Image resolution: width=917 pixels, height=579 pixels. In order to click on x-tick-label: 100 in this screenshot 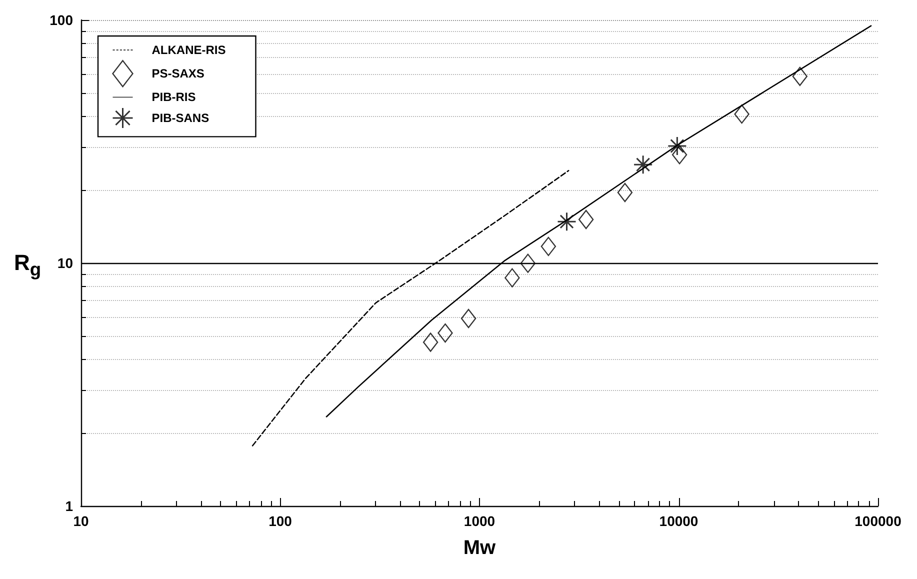, I will do `click(280, 521)`.